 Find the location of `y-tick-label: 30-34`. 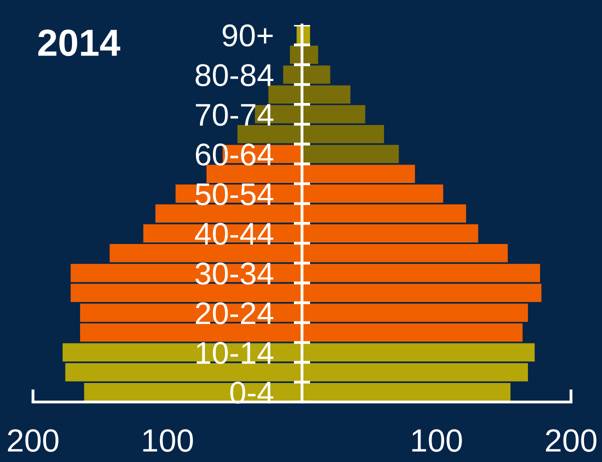

y-tick-label: 30-34 is located at coordinates (234, 273).